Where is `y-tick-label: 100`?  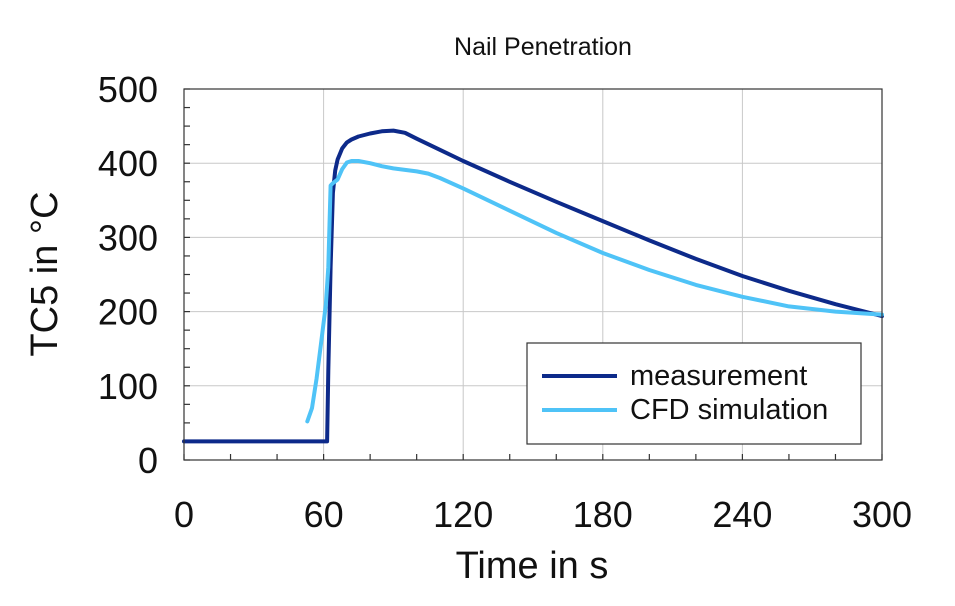
y-tick-label: 100 is located at coordinates (128, 386).